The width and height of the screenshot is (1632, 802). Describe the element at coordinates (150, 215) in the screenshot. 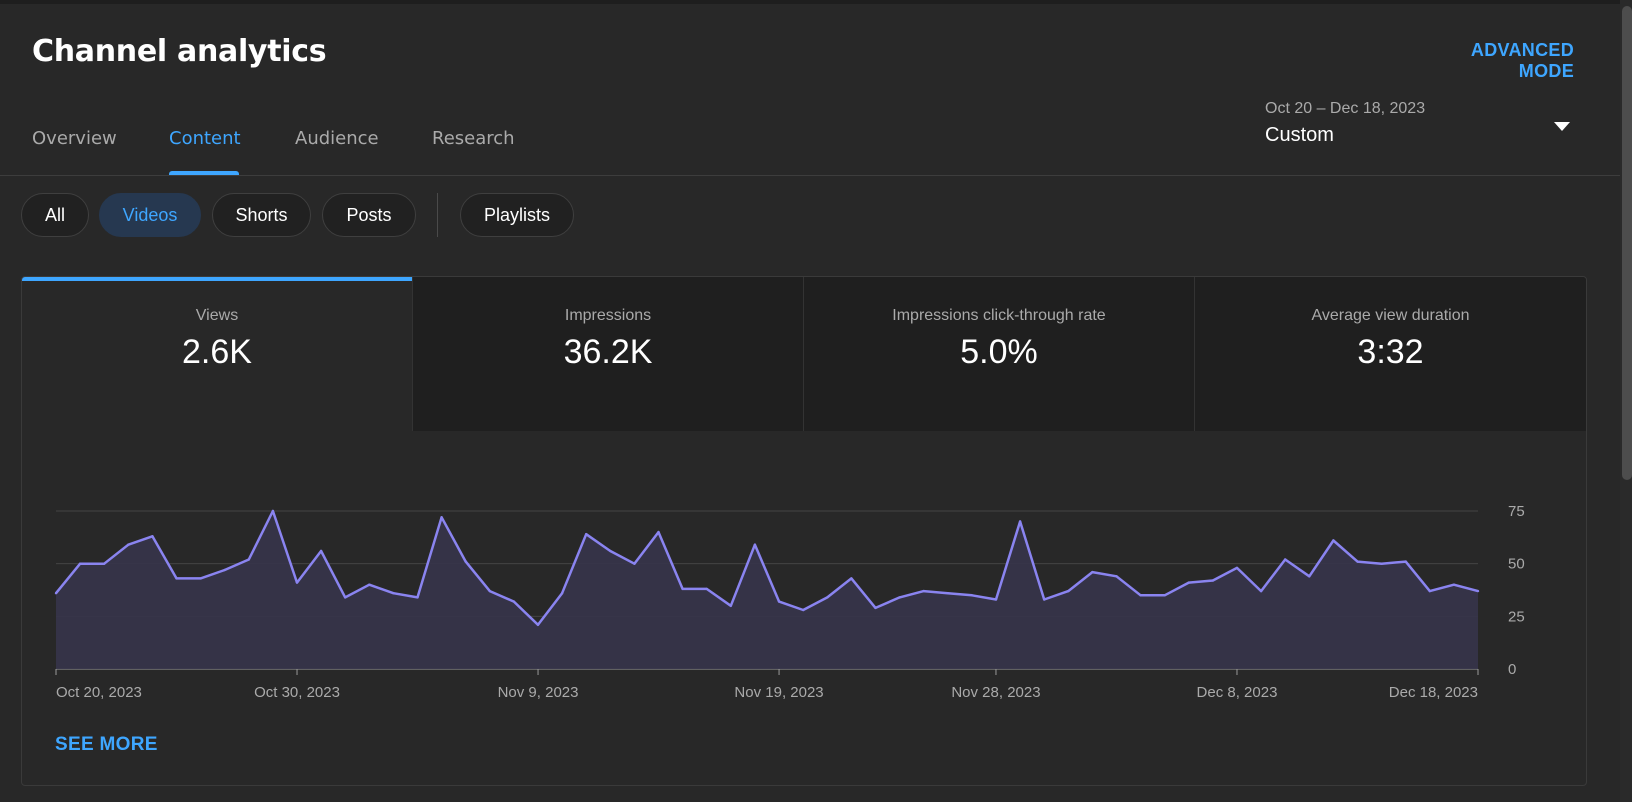

I see `filter-chip-videos: Videos` at that location.